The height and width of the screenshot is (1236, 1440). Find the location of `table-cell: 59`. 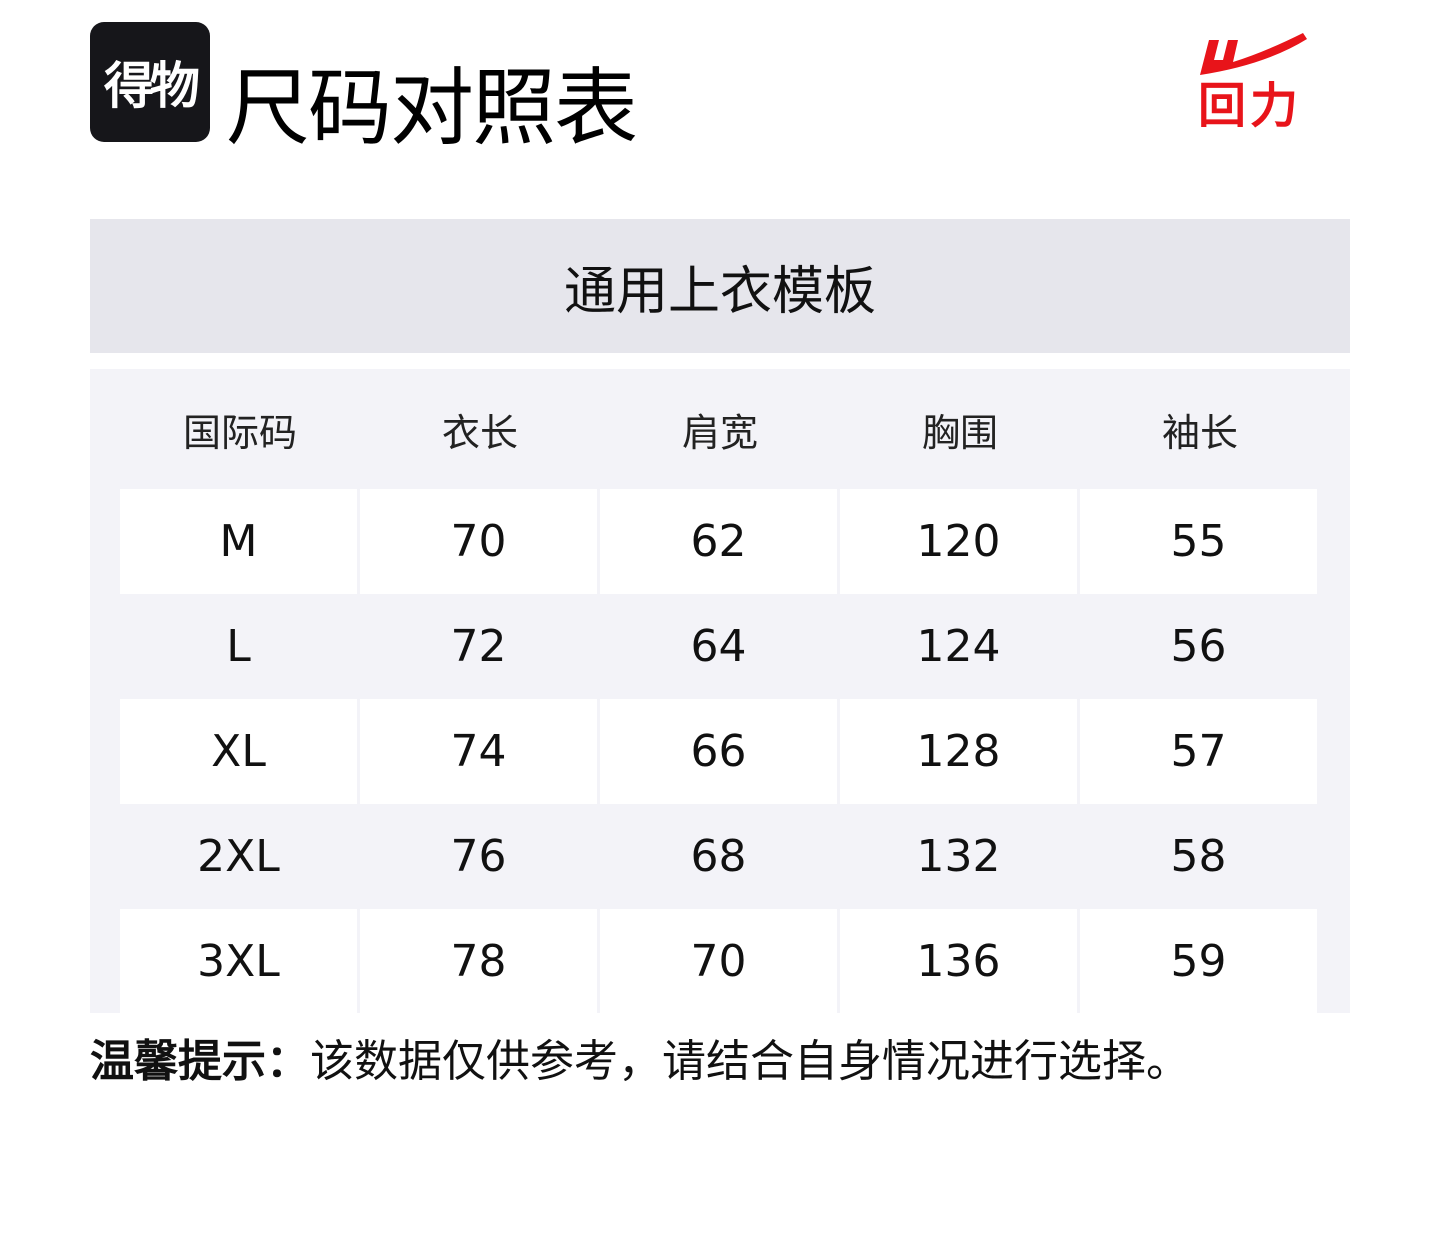

table-cell: 59 is located at coordinates (1198, 961).